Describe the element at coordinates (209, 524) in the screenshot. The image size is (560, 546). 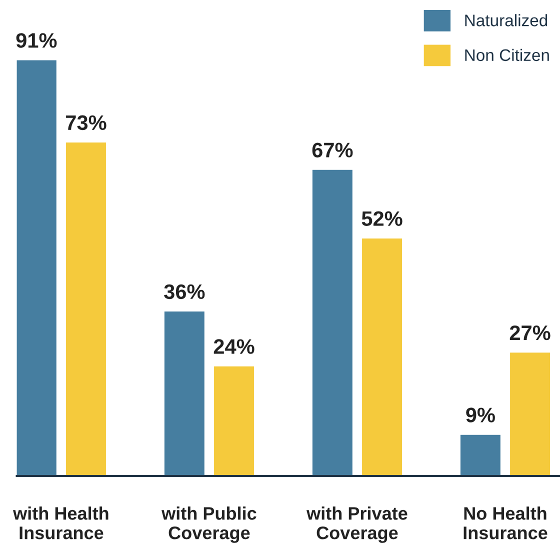
I see `x-tick-label: with Public Coverage` at that location.